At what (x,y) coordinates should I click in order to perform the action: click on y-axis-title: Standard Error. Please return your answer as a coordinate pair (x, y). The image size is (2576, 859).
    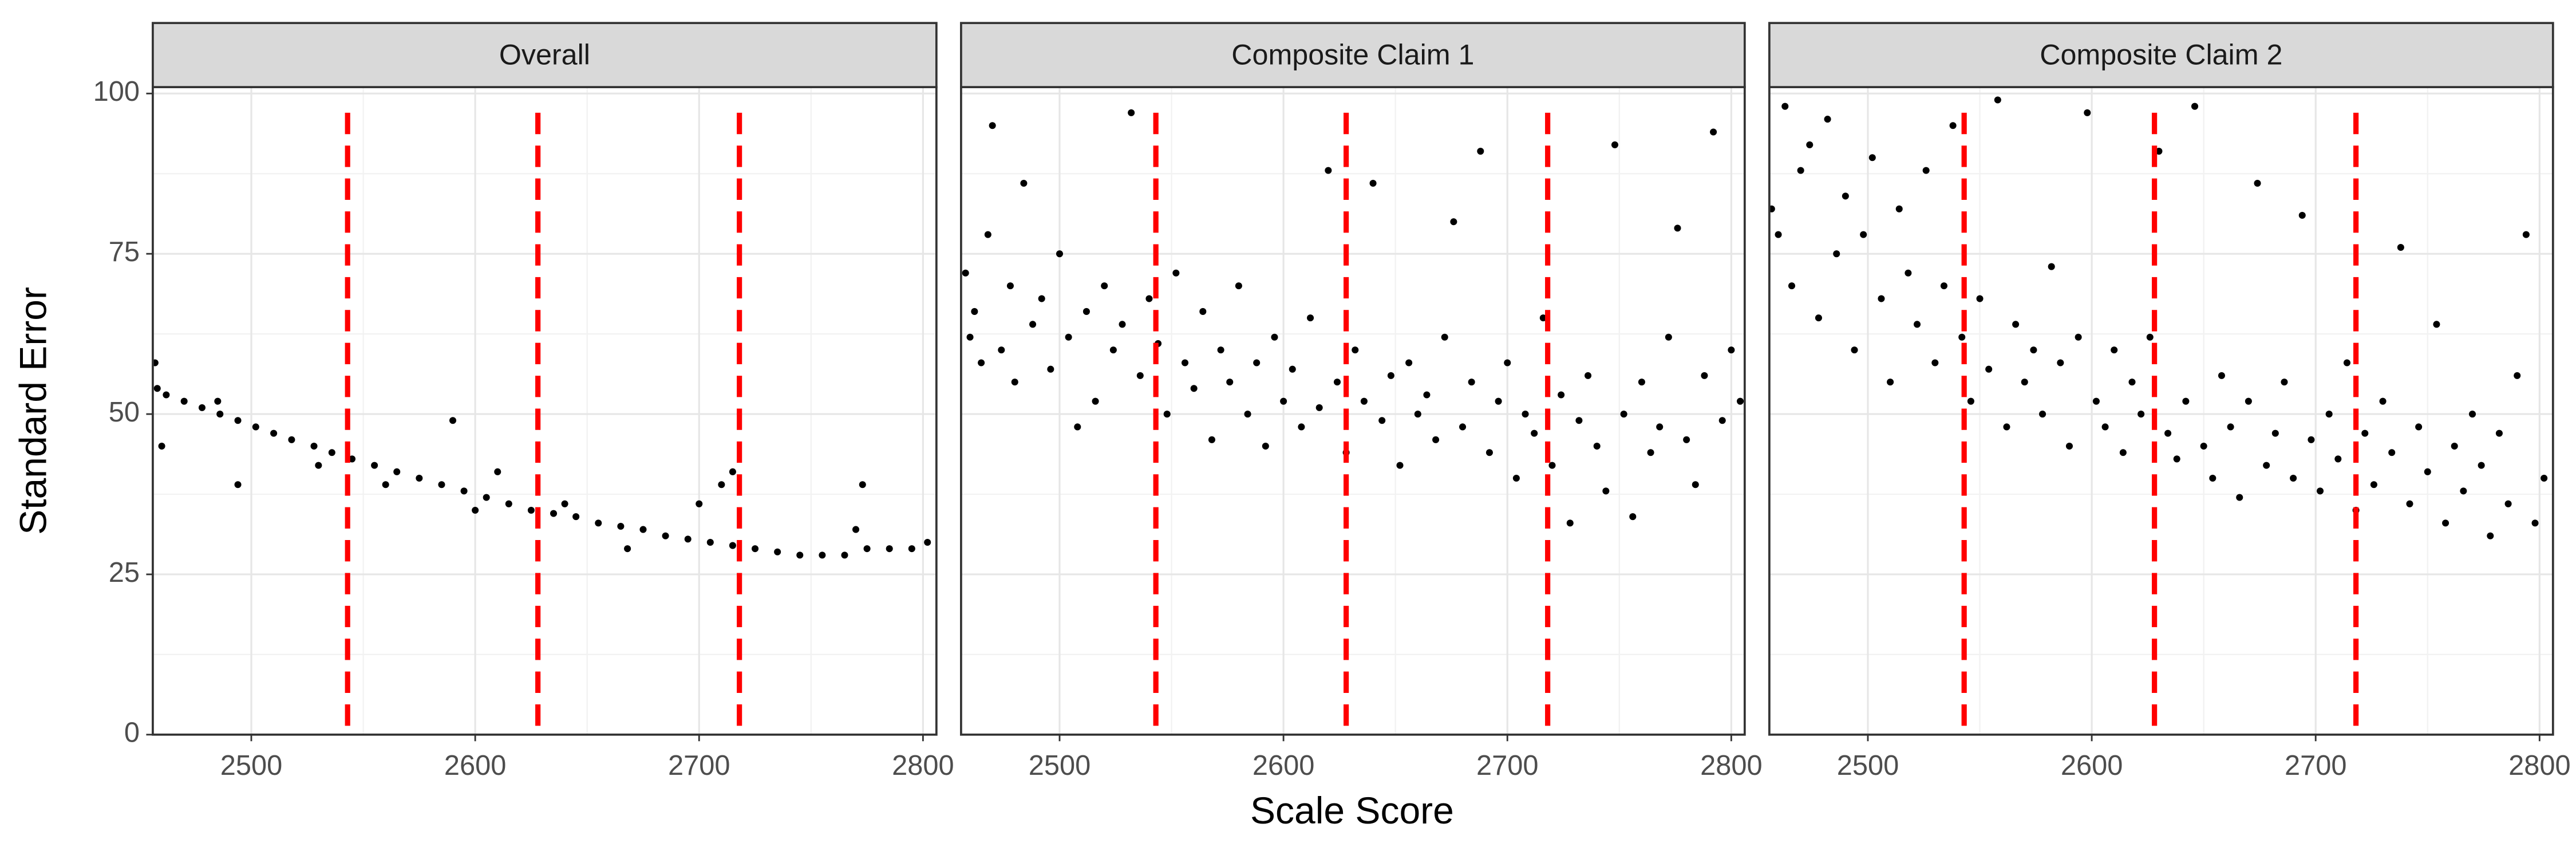
    Looking at the image, I should click on (33, 411).